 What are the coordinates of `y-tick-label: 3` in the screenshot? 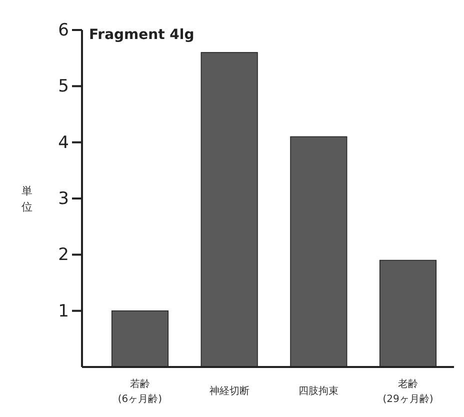 It's located at (63, 198).